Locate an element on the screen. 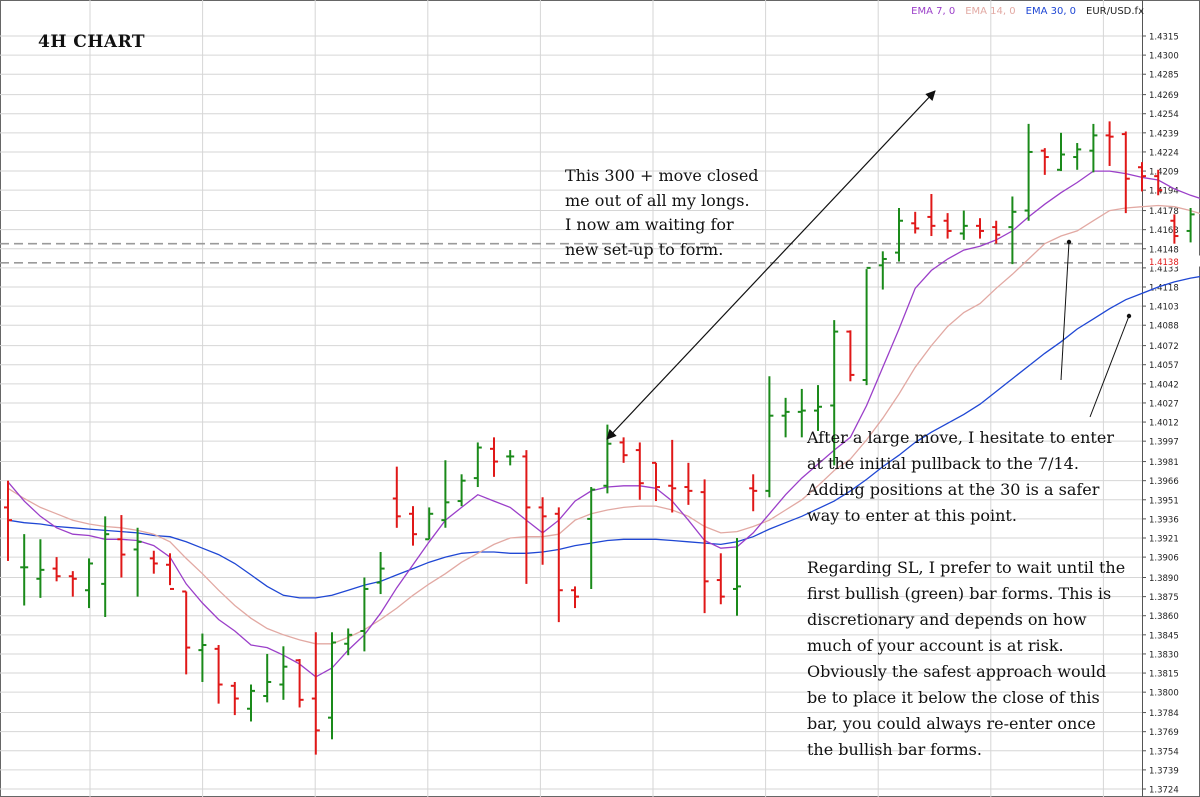 Image resolution: width=1200 pixels, height=797 pixels. y-tick-label: 1.4315 is located at coordinates (1164, 38).